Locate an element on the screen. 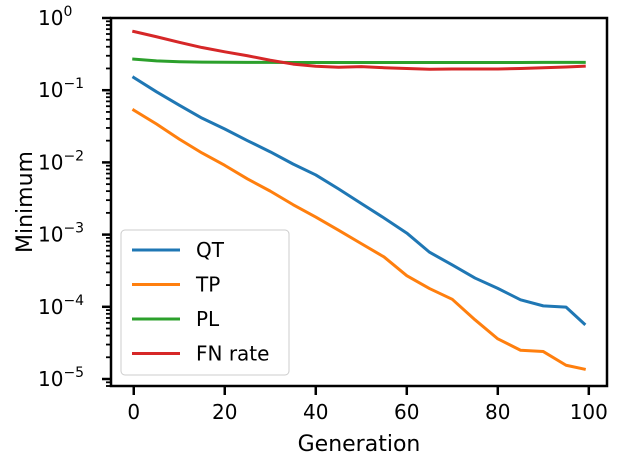 Image resolution: width=620 pixels, height=467 pixels. legend-label: PL is located at coordinates (208, 319).